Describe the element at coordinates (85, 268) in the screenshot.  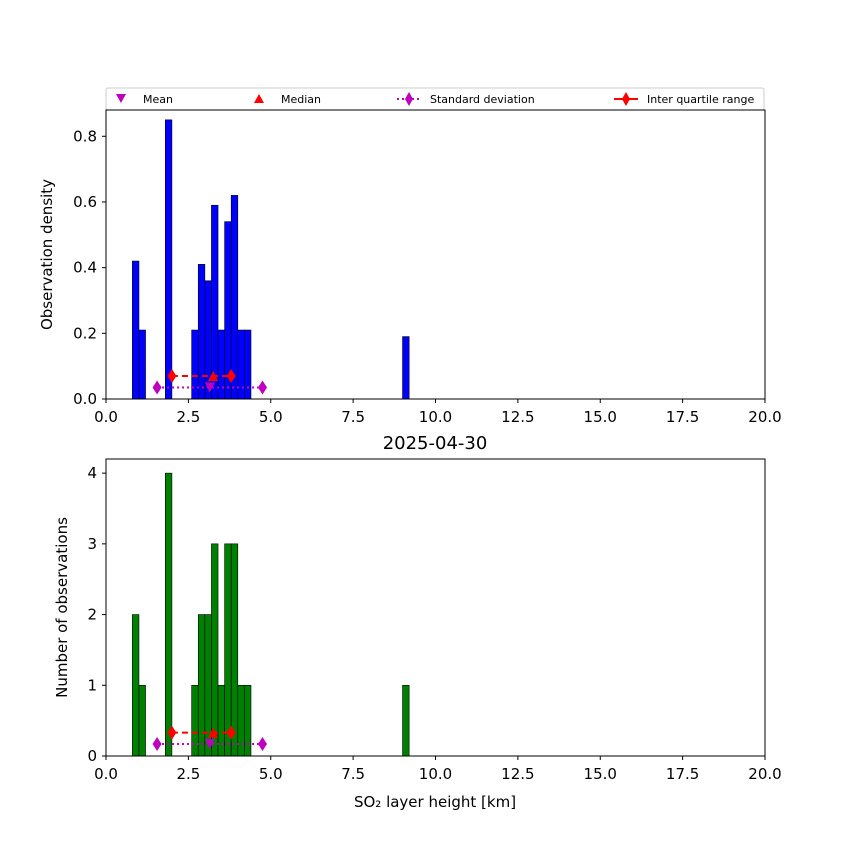
I see `y-tick-label: 0.4` at that location.